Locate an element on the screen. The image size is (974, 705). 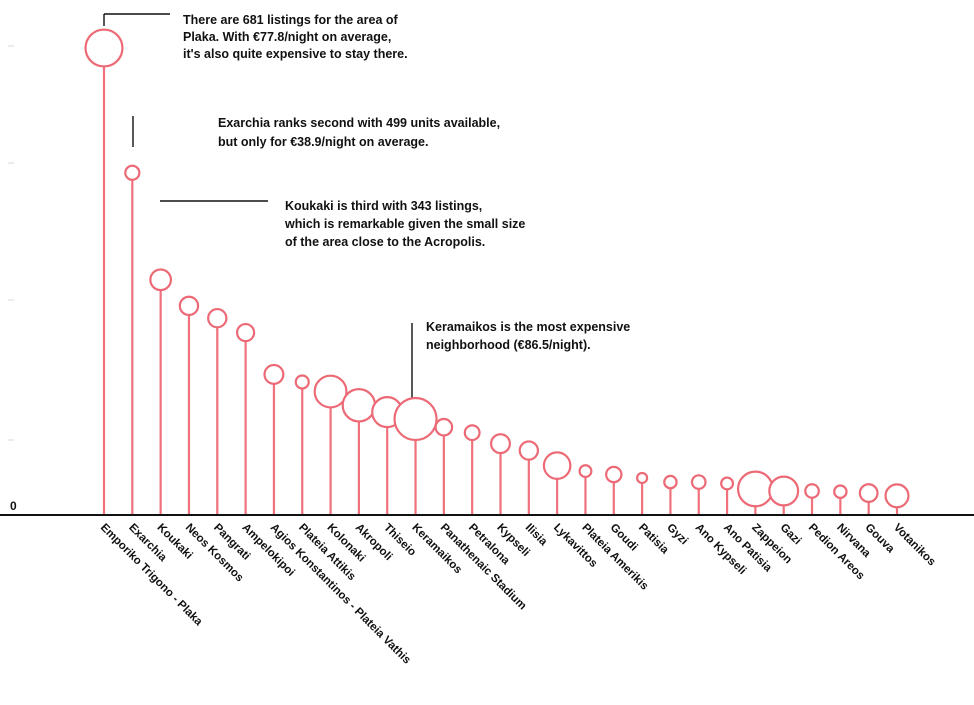
annotation-keramaikos-line-1: neighborhood (€86.5/night). is located at coordinates (508, 345).